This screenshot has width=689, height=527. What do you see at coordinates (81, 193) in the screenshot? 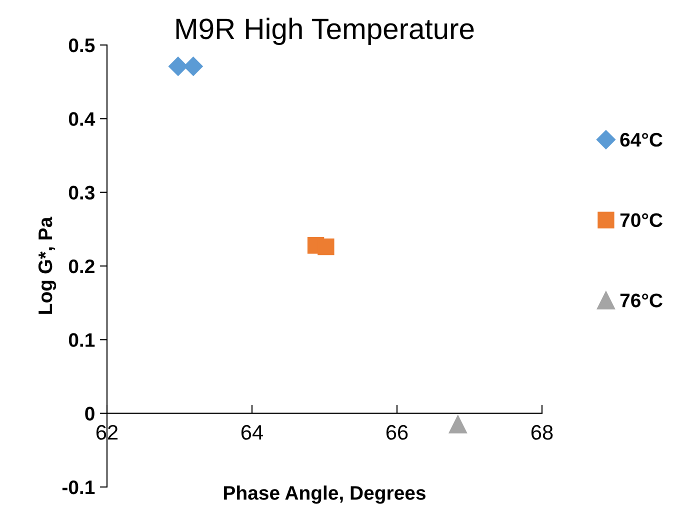
I see `y-tick-label: 0.3` at bounding box center [81, 193].